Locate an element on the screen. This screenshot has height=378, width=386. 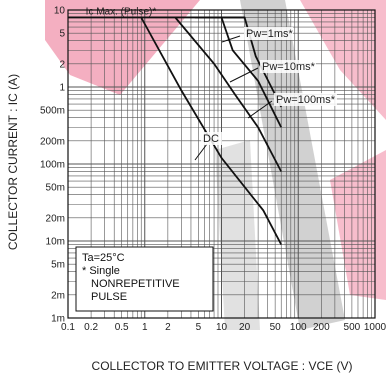
legend-box is located at coordinates (144, 279).